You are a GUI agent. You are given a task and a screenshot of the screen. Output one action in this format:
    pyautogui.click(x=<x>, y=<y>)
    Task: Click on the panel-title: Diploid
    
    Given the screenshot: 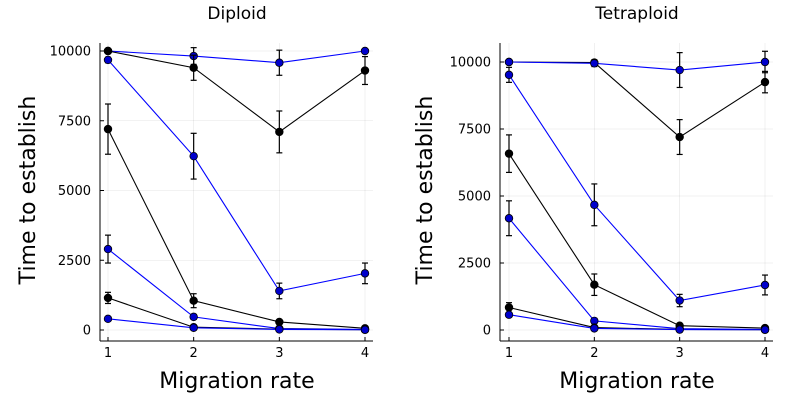 What is the action you would take?
    pyautogui.click(x=236, y=14)
    